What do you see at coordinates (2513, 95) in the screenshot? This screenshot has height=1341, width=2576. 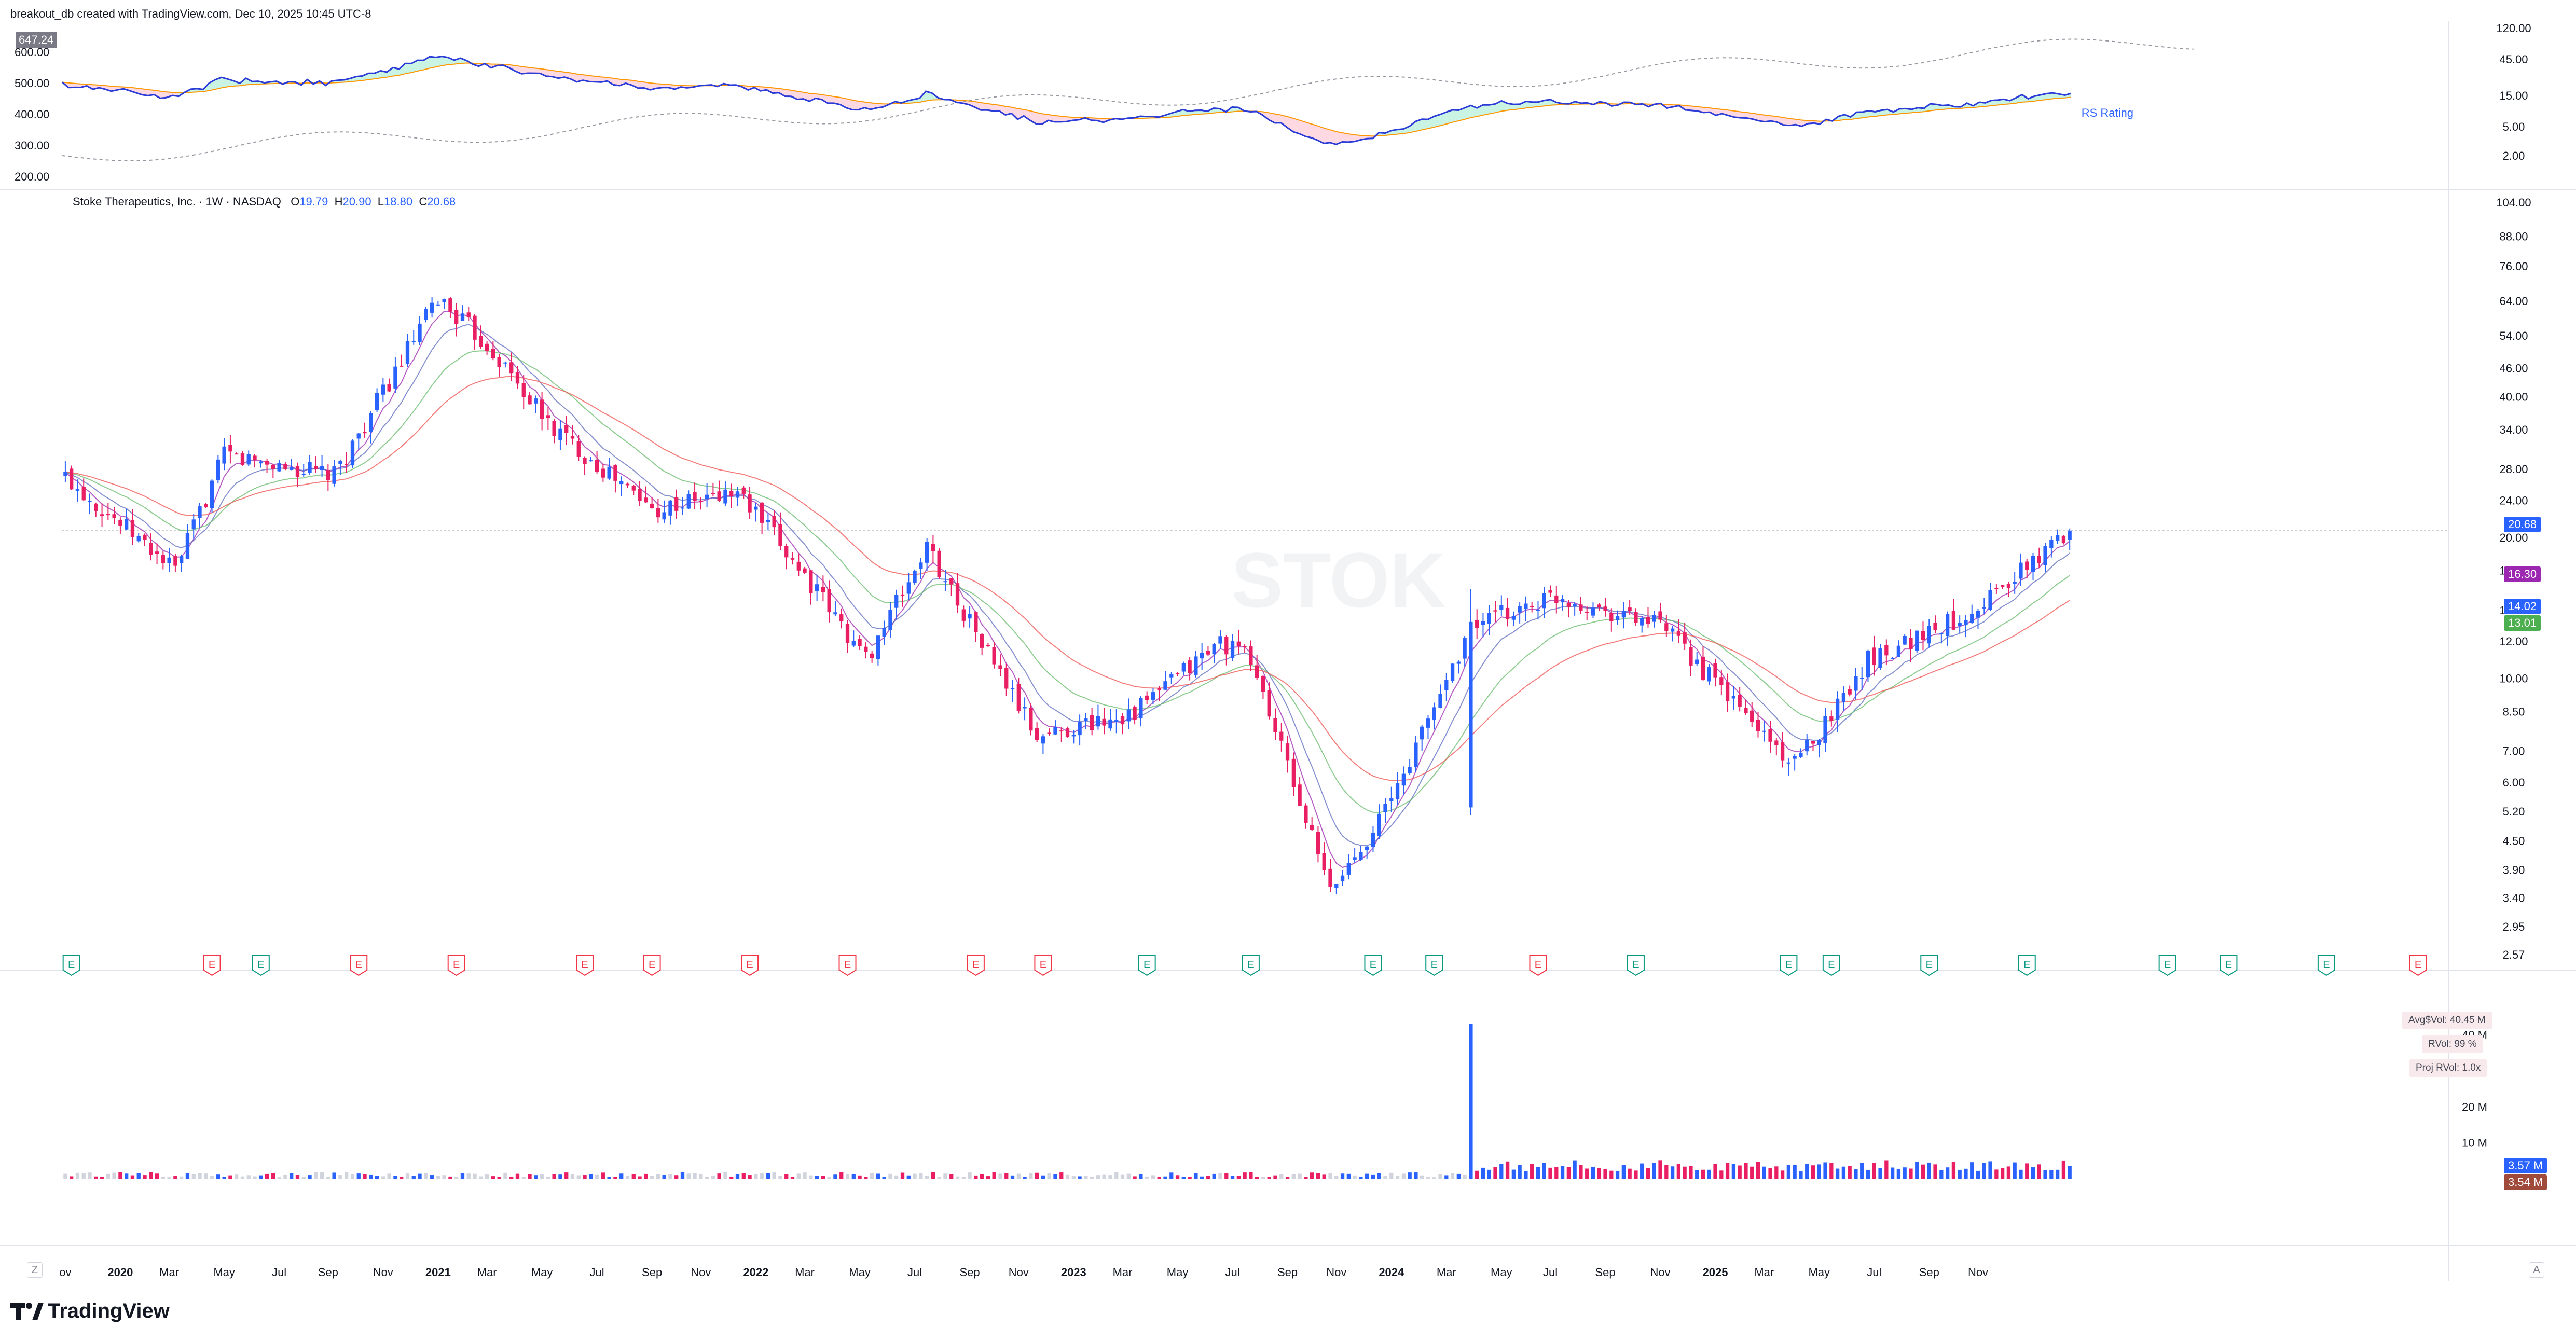 I see `rs-right-axis-label: 15.00` at bounding box center [2513, 95].